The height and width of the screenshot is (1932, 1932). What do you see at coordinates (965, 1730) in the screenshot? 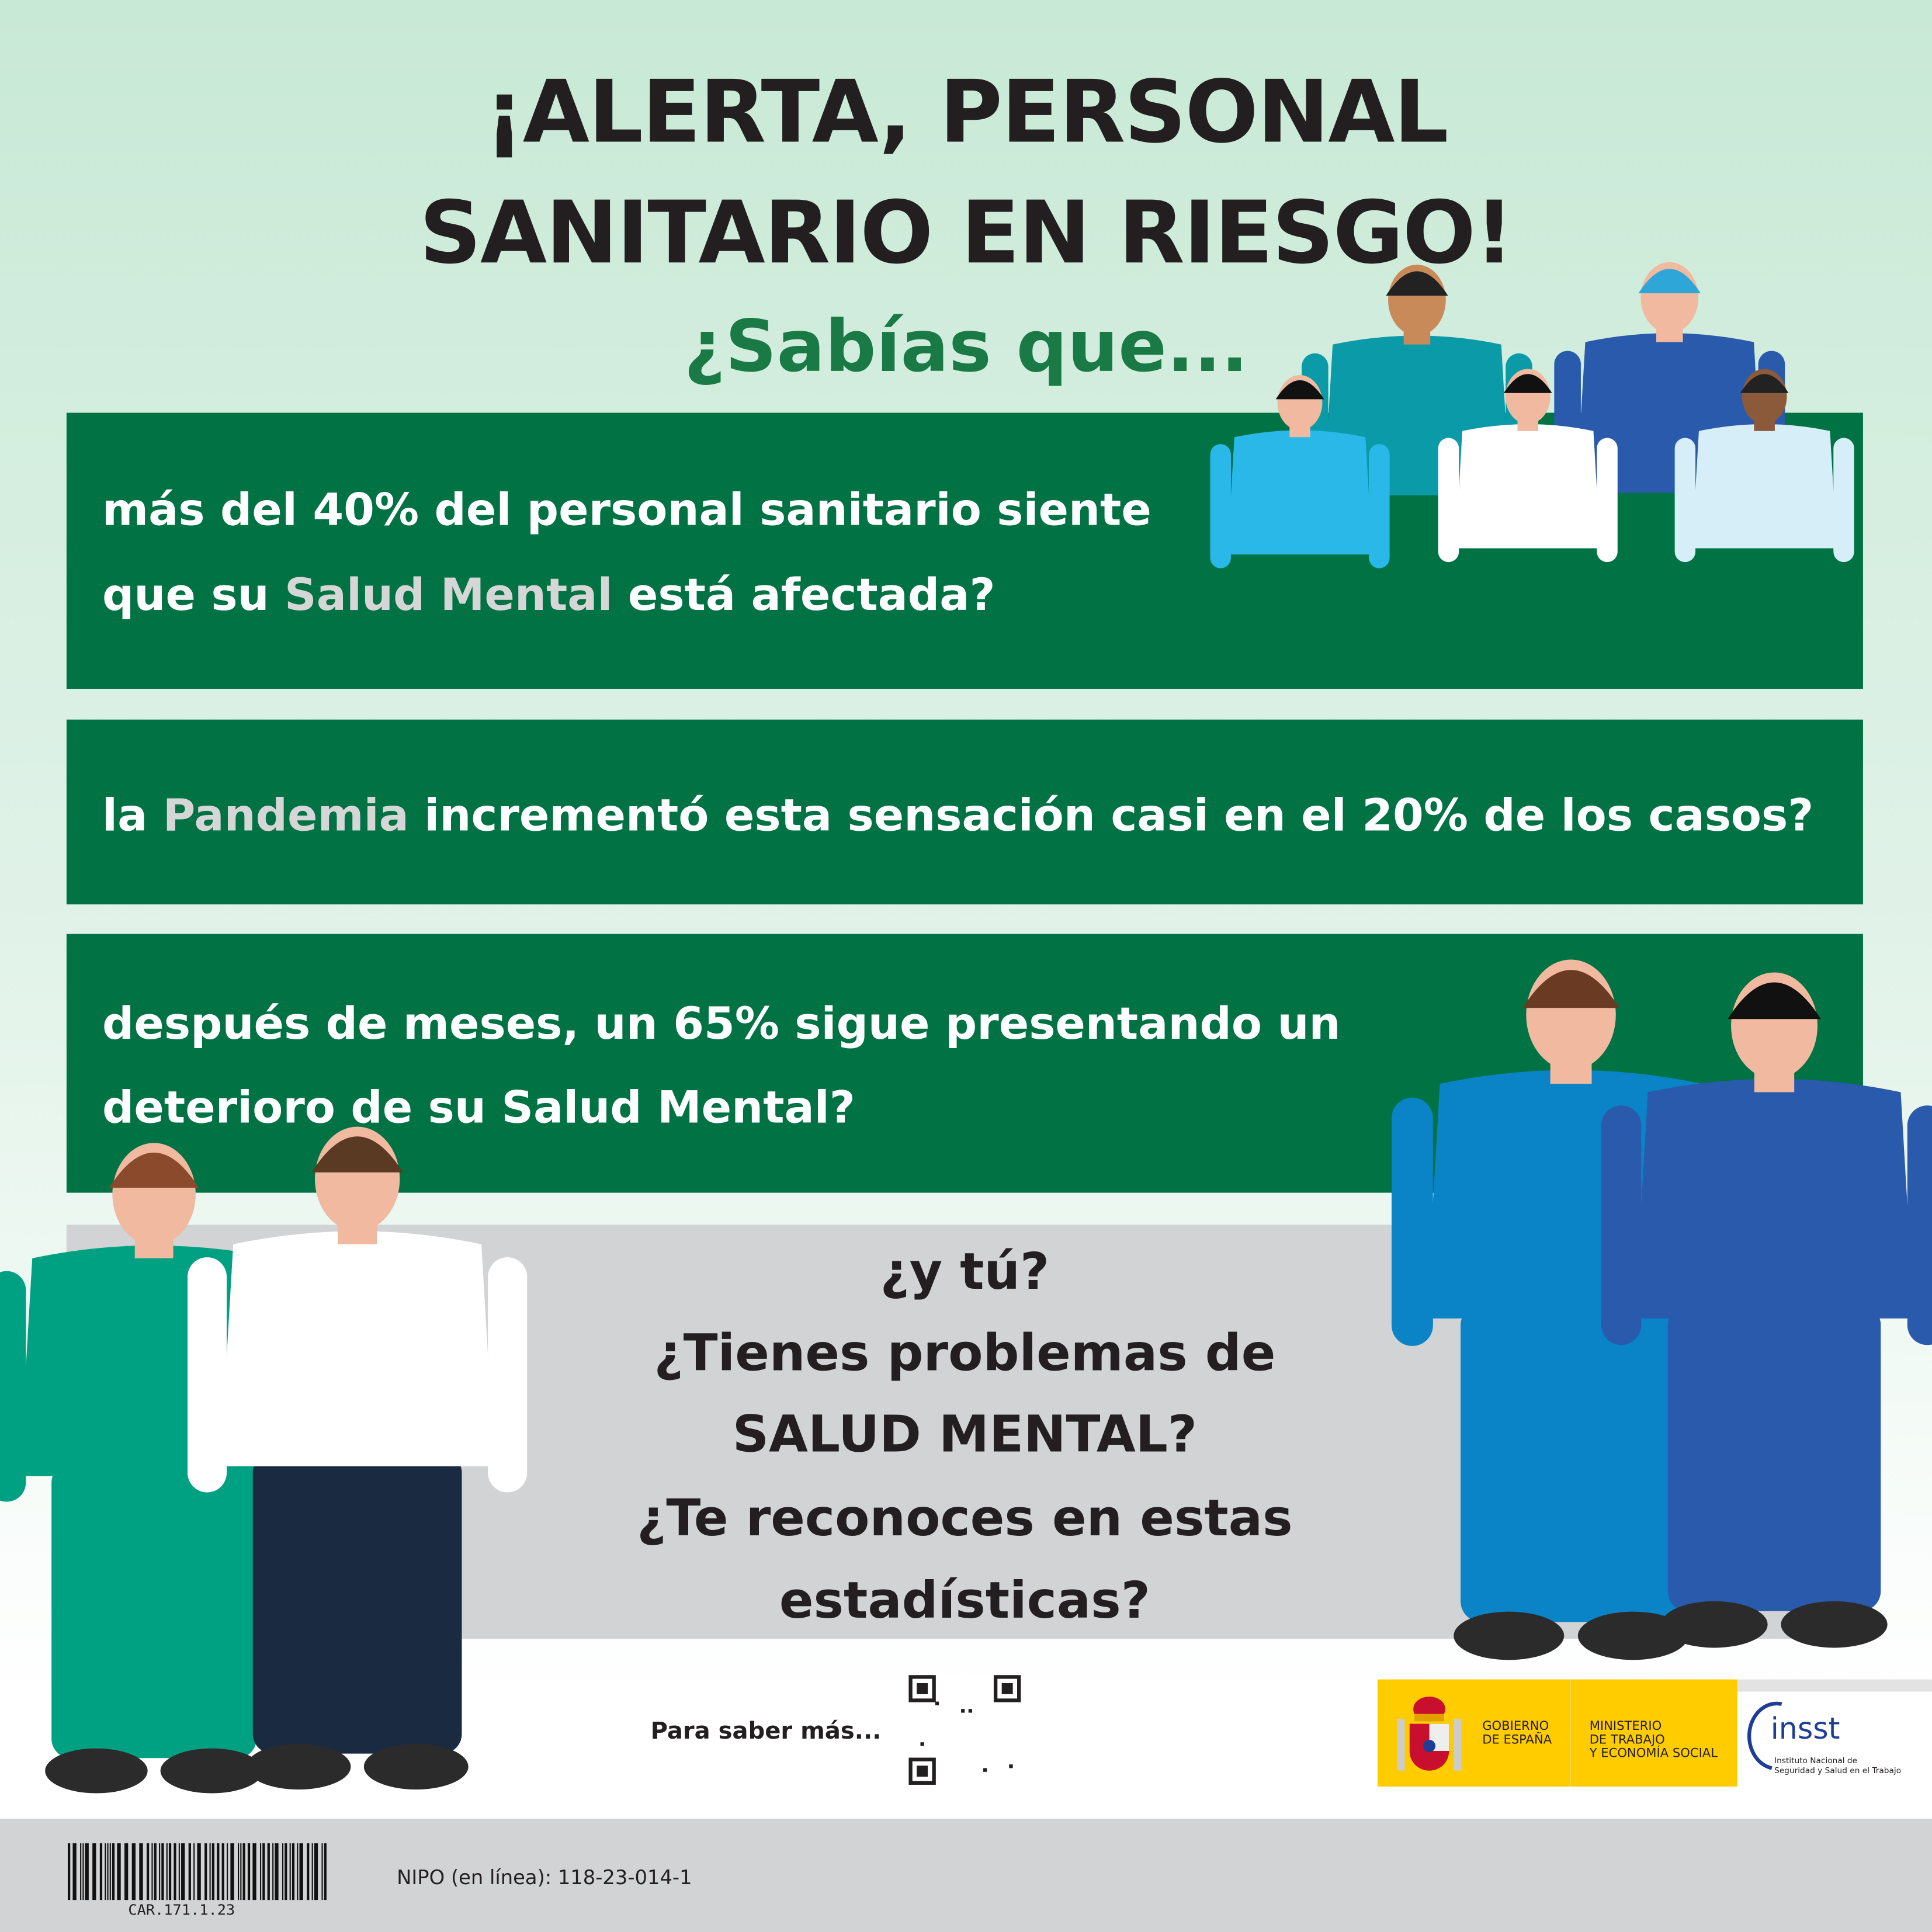
I see `qr-code-icon` at bounding box center [965, 1730].